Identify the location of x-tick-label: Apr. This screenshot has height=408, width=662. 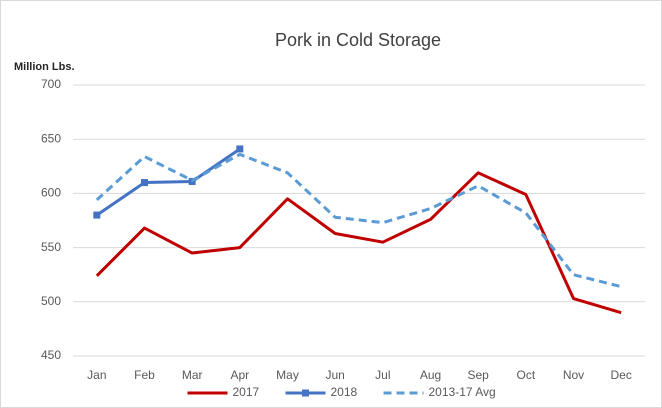
(239, 375).